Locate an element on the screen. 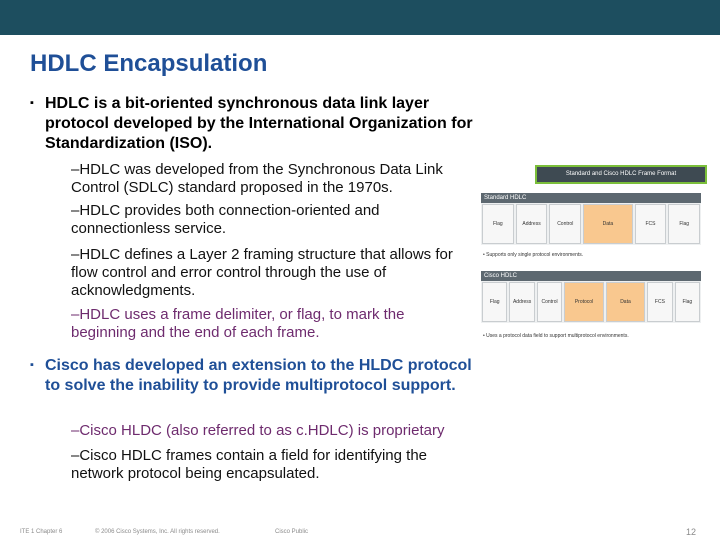 The image size is (720, 540). frame-row: Flag Address Control Data FCS Flag is located at coordinates (591, 224).